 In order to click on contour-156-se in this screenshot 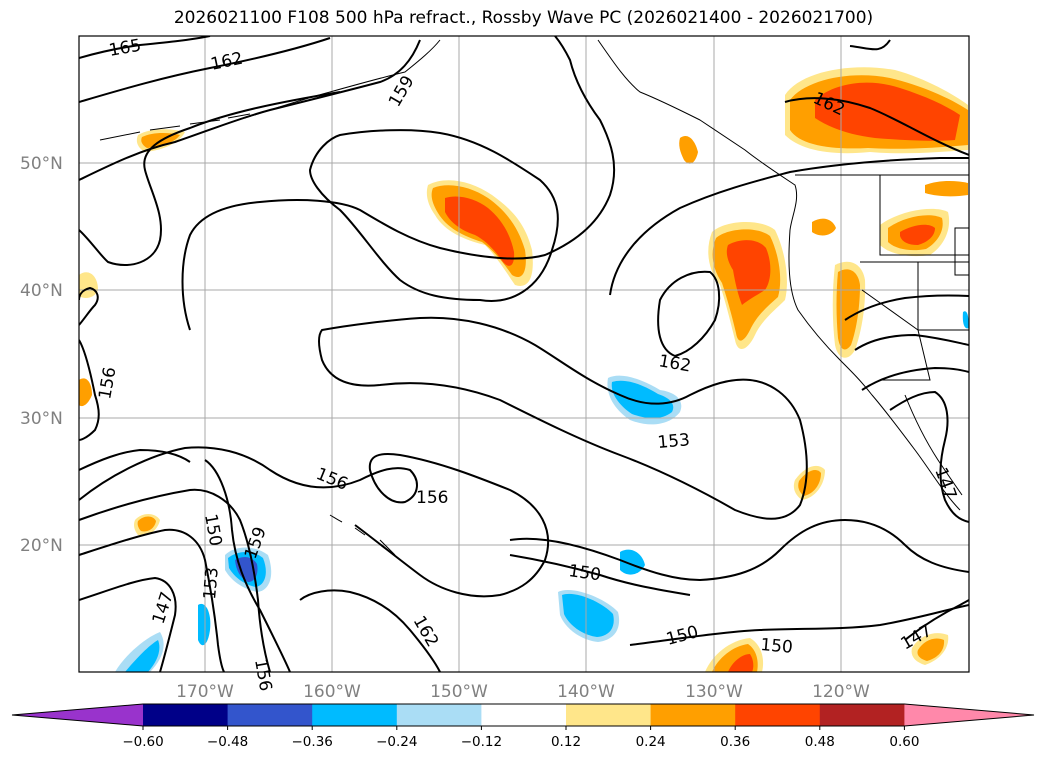, I will do `click(906, 307)`.